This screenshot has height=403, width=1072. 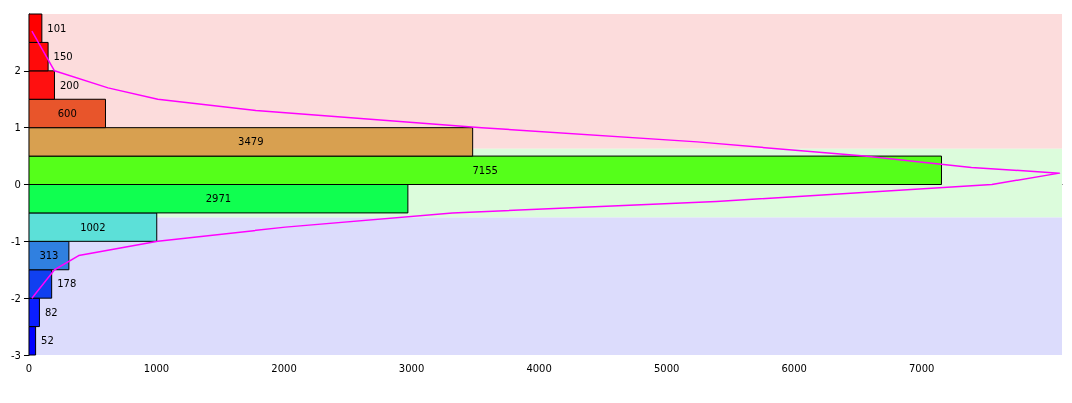 What do you see at coordinates (69, 85) in the screenshot?
I see `data-label: 200` at bounding box center [69, 85].